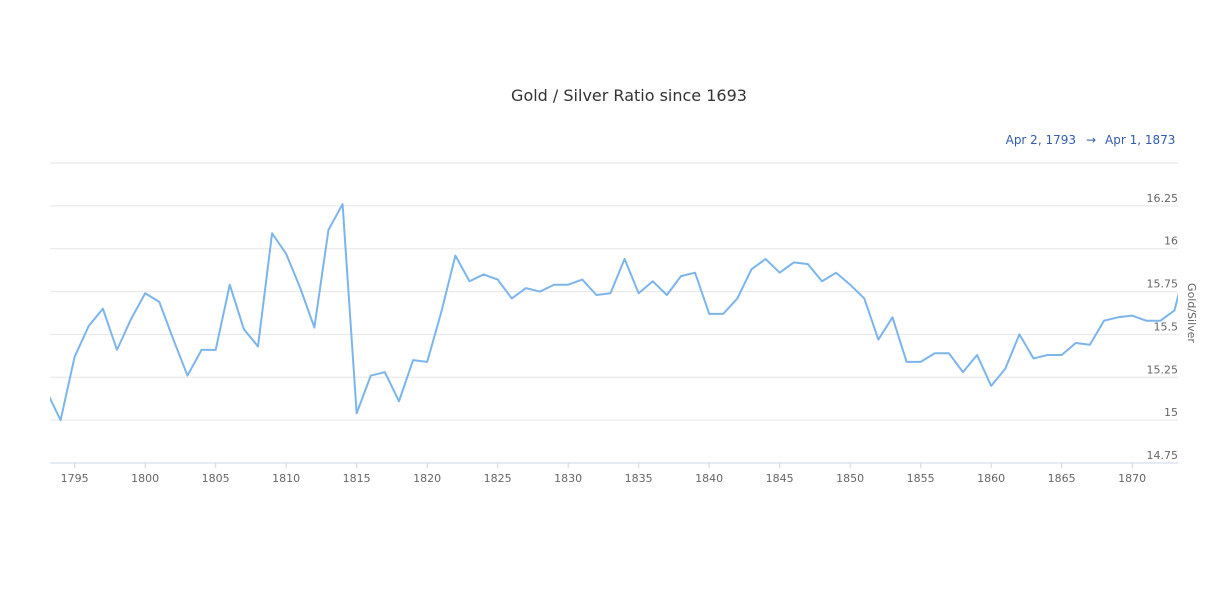  What do you see at coordinates (568, 478) in the screenshot?
I see `x-tick-label: 1830` at bounding box center [568, 478].